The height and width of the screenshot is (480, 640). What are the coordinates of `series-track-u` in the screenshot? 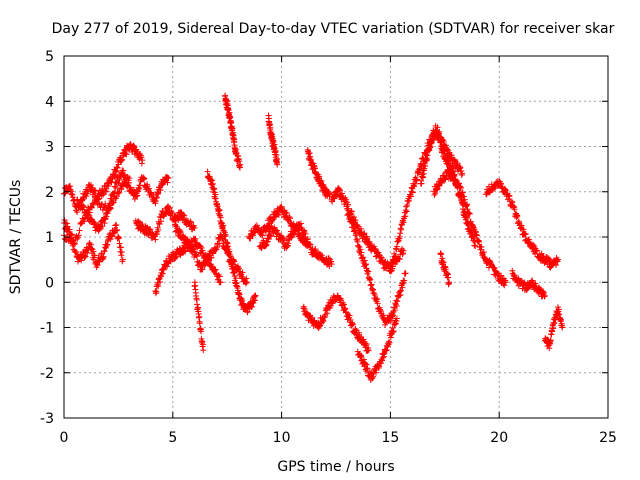 It's located at (522, 224).